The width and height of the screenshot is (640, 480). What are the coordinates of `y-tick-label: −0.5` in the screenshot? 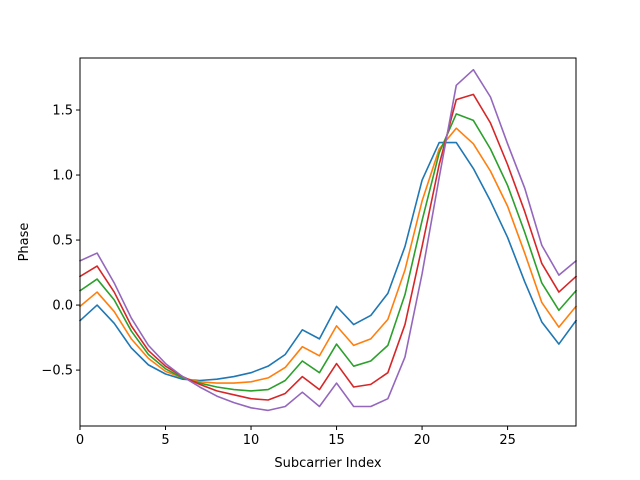 It's located at (57, 371).